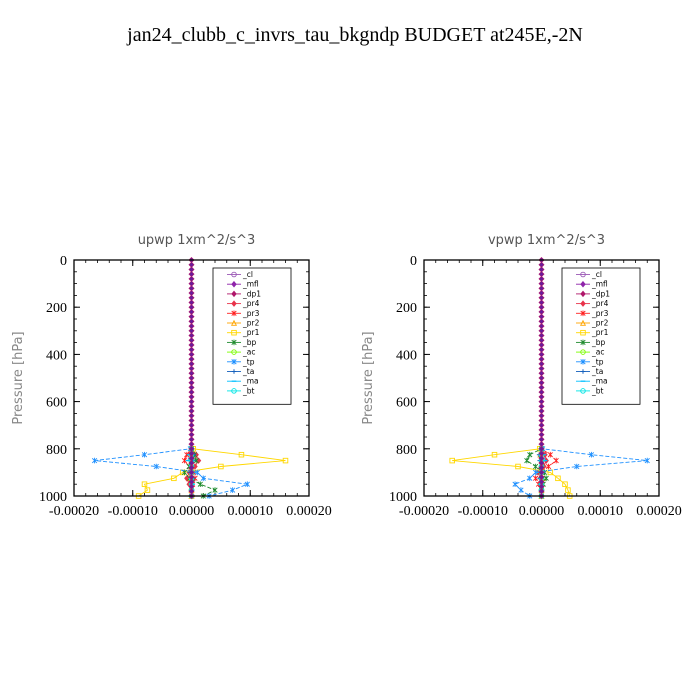 Image resolution: width=700 pixels, height=700 pixels. Describe the element at coordinates (591, 342) in the screenshot. I see `legend-entry: _bp` at that location.